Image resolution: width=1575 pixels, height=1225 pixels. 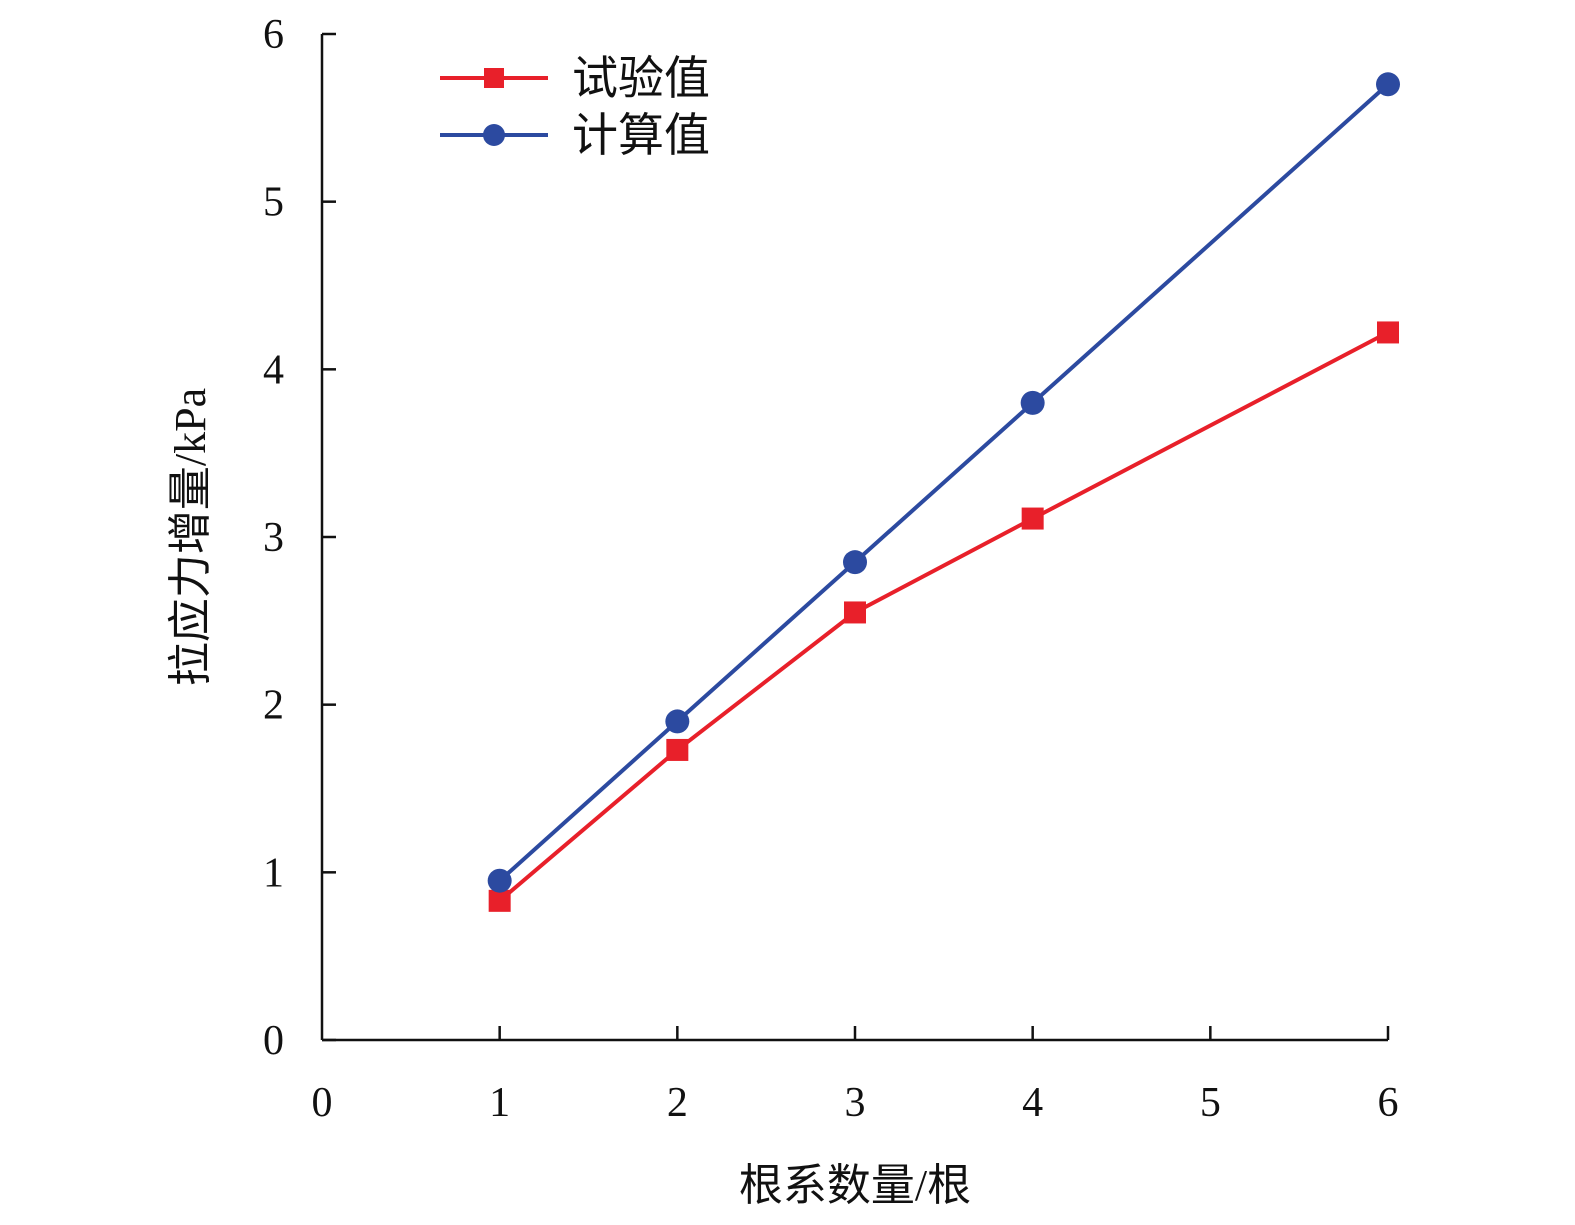 I want to click on legend-label: 计算值, so click(x=641, y=135).